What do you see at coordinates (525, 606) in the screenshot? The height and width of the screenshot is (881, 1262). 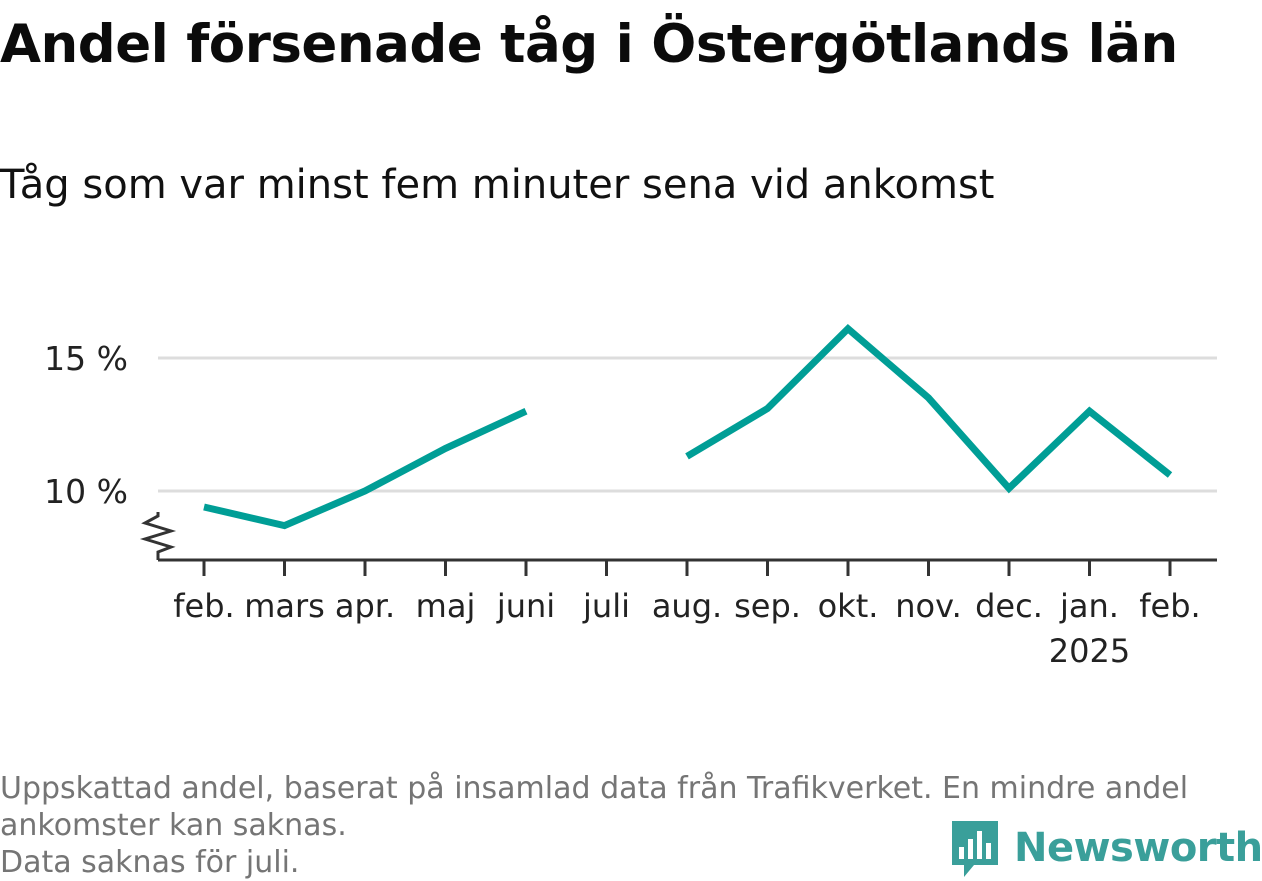 I see `x-tick-label: juni` at bounding box center [525, 606].